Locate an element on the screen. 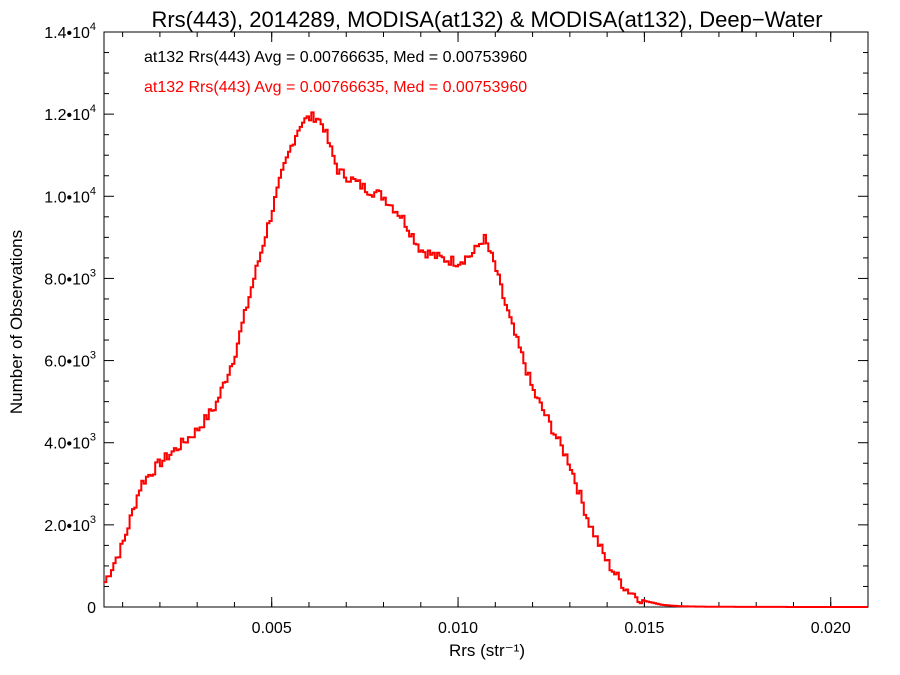  y-axis-label: Number of Observations is located at coordinates (16, 322).